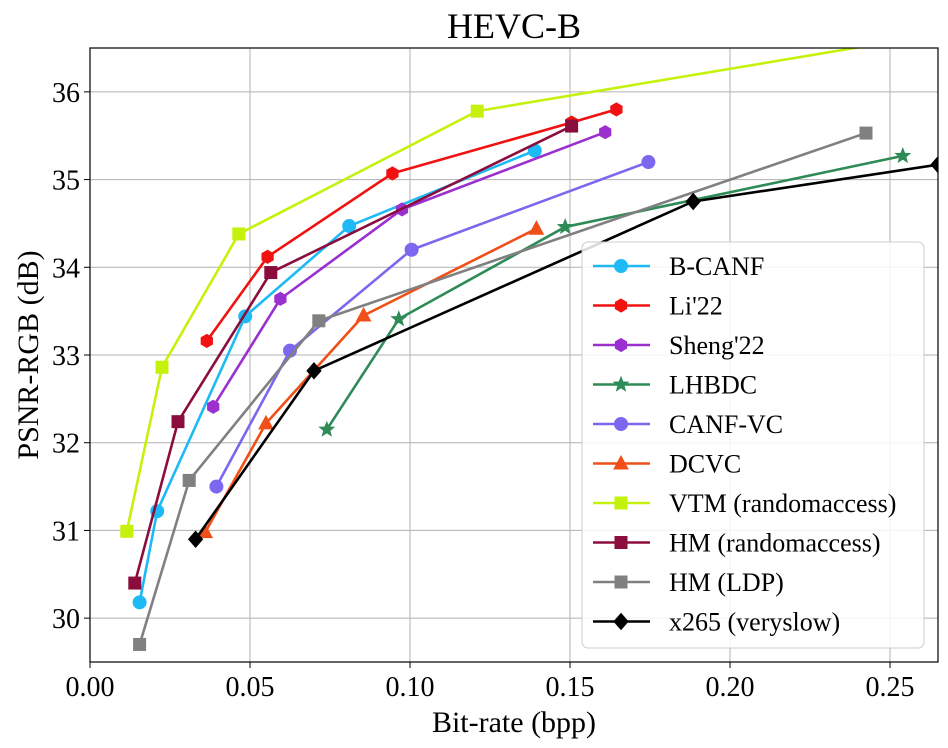 Image resolution: width=948 pixels, height=748 pixels. What do you see at coordinates (90, 687) in the screenshot?
I see `x-tick-label: 0.00` at bounding box center [90, 687].